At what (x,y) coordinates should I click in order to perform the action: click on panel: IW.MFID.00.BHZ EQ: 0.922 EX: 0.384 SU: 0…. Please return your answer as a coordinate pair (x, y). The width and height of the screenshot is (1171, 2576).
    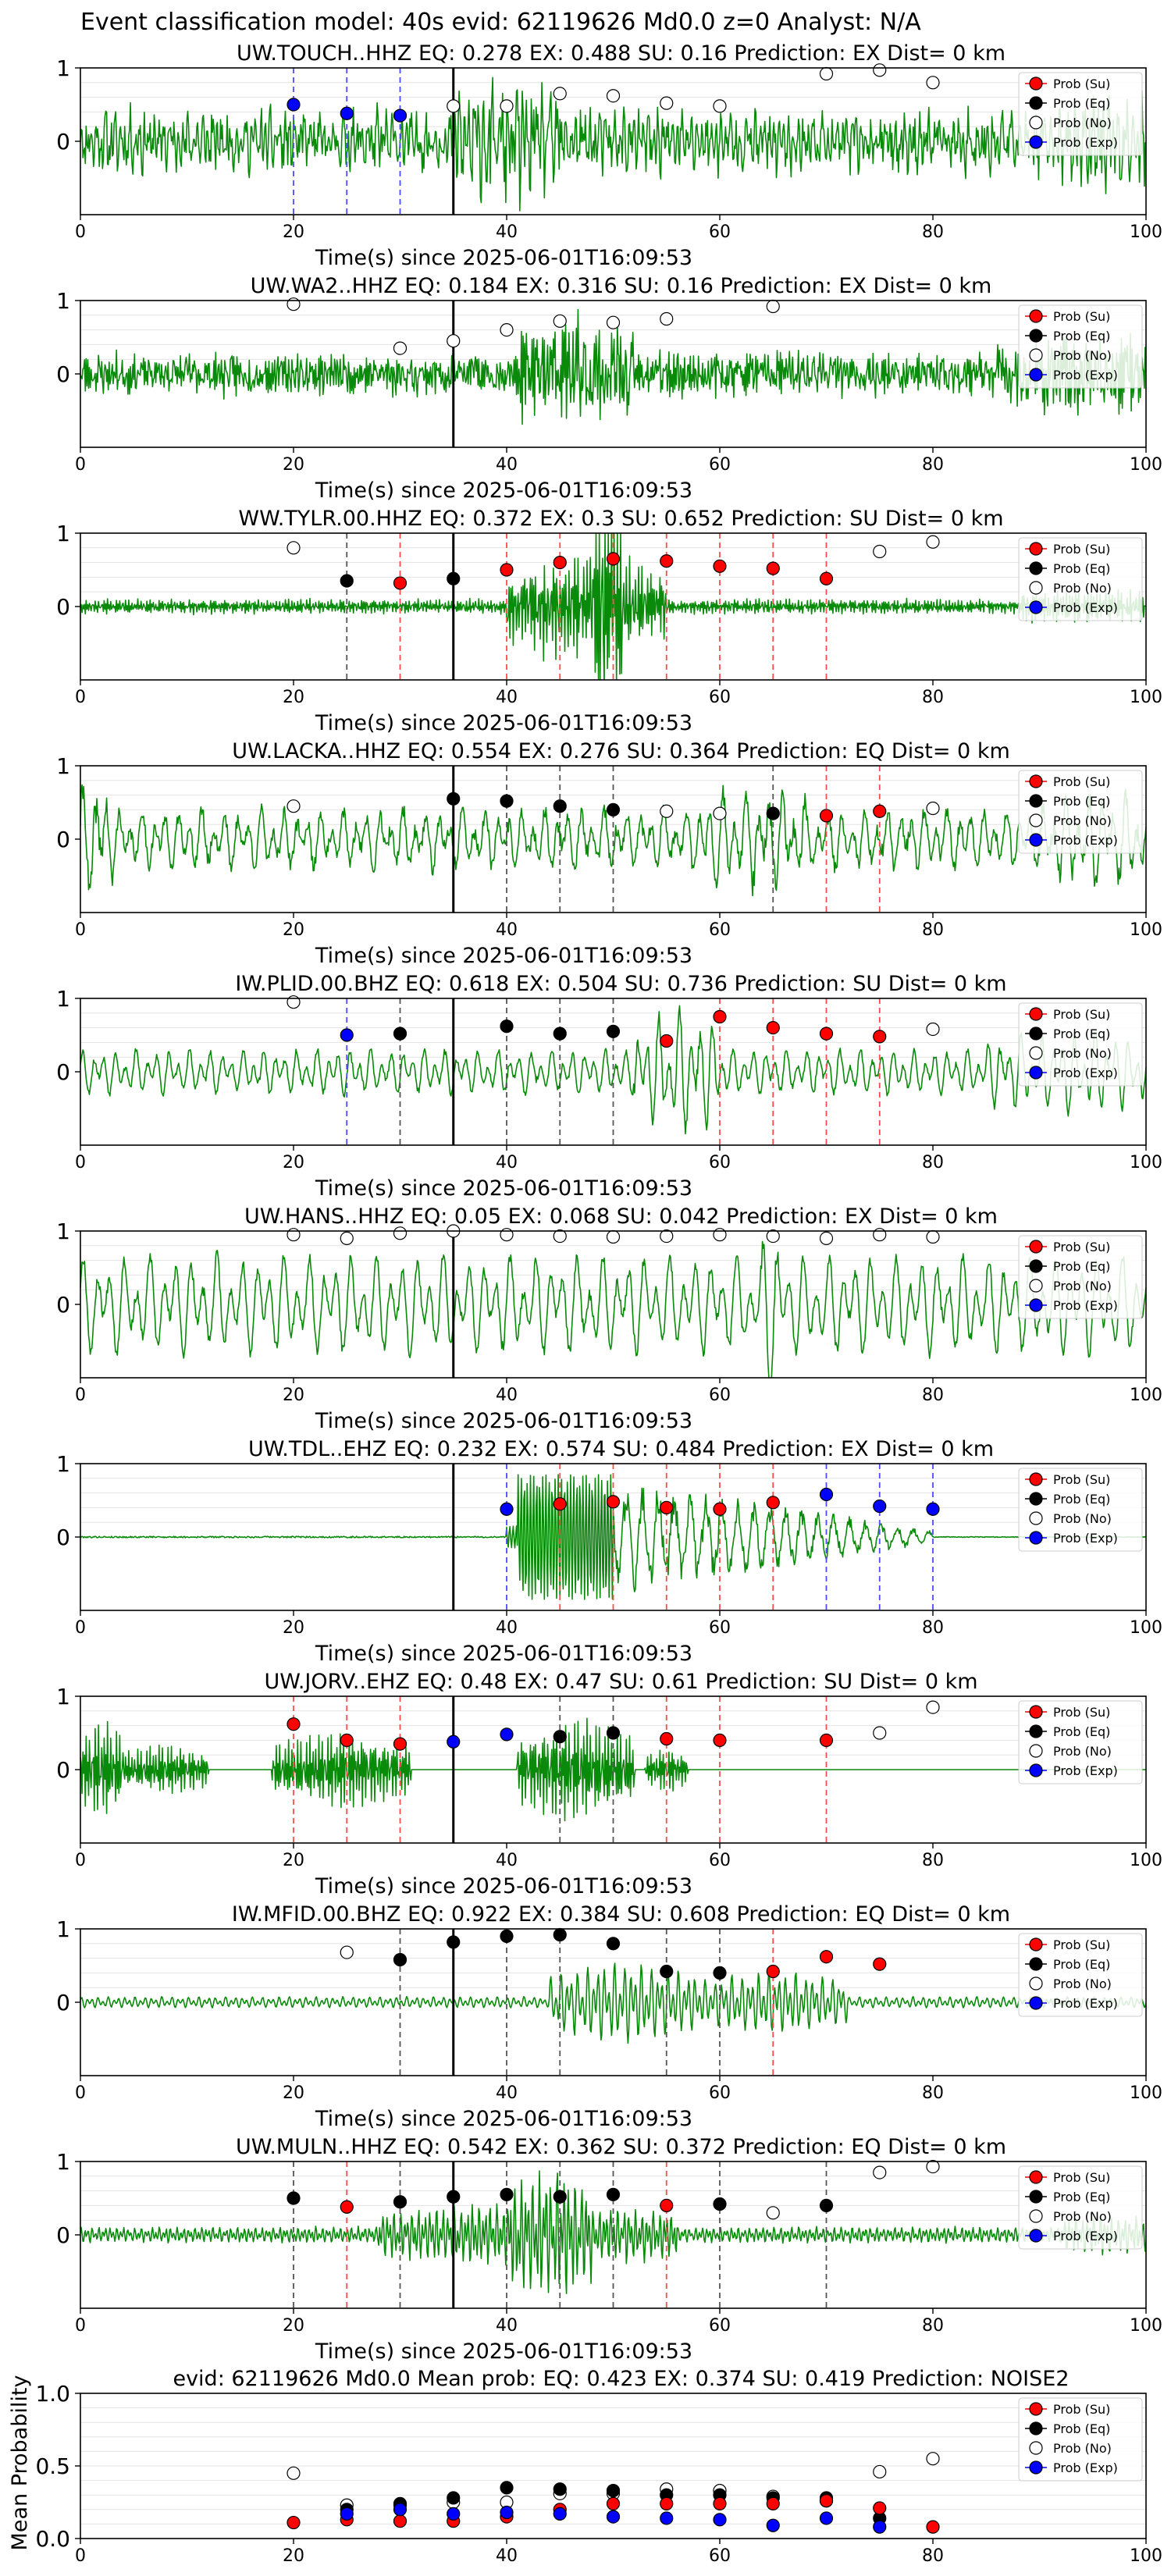
    Looking at the image, I should click on (609, 2017).